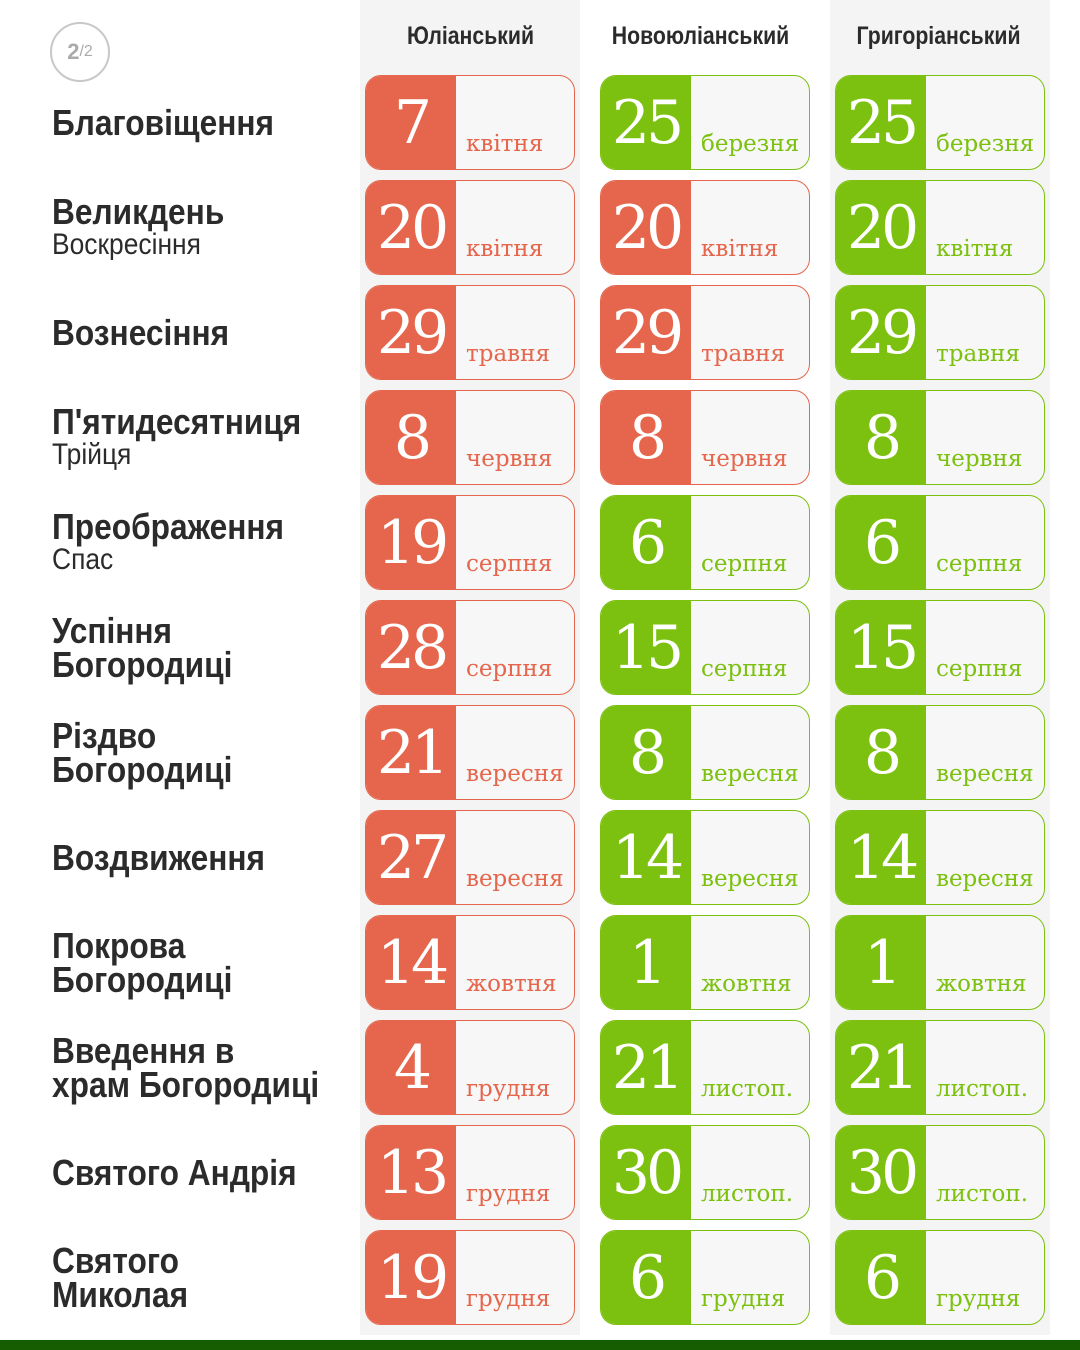  I want to click on page-total: /2, so click(86, 51).